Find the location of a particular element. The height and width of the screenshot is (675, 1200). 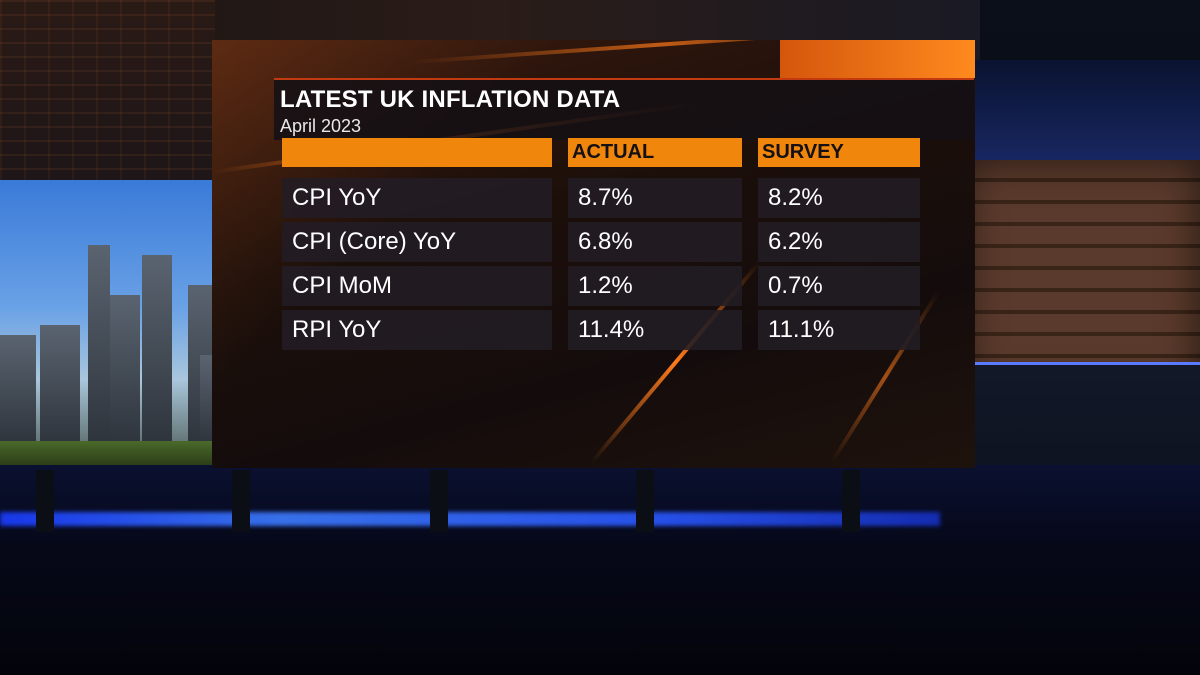

actual-value: 1.2% is located at coordinates (655, 286).